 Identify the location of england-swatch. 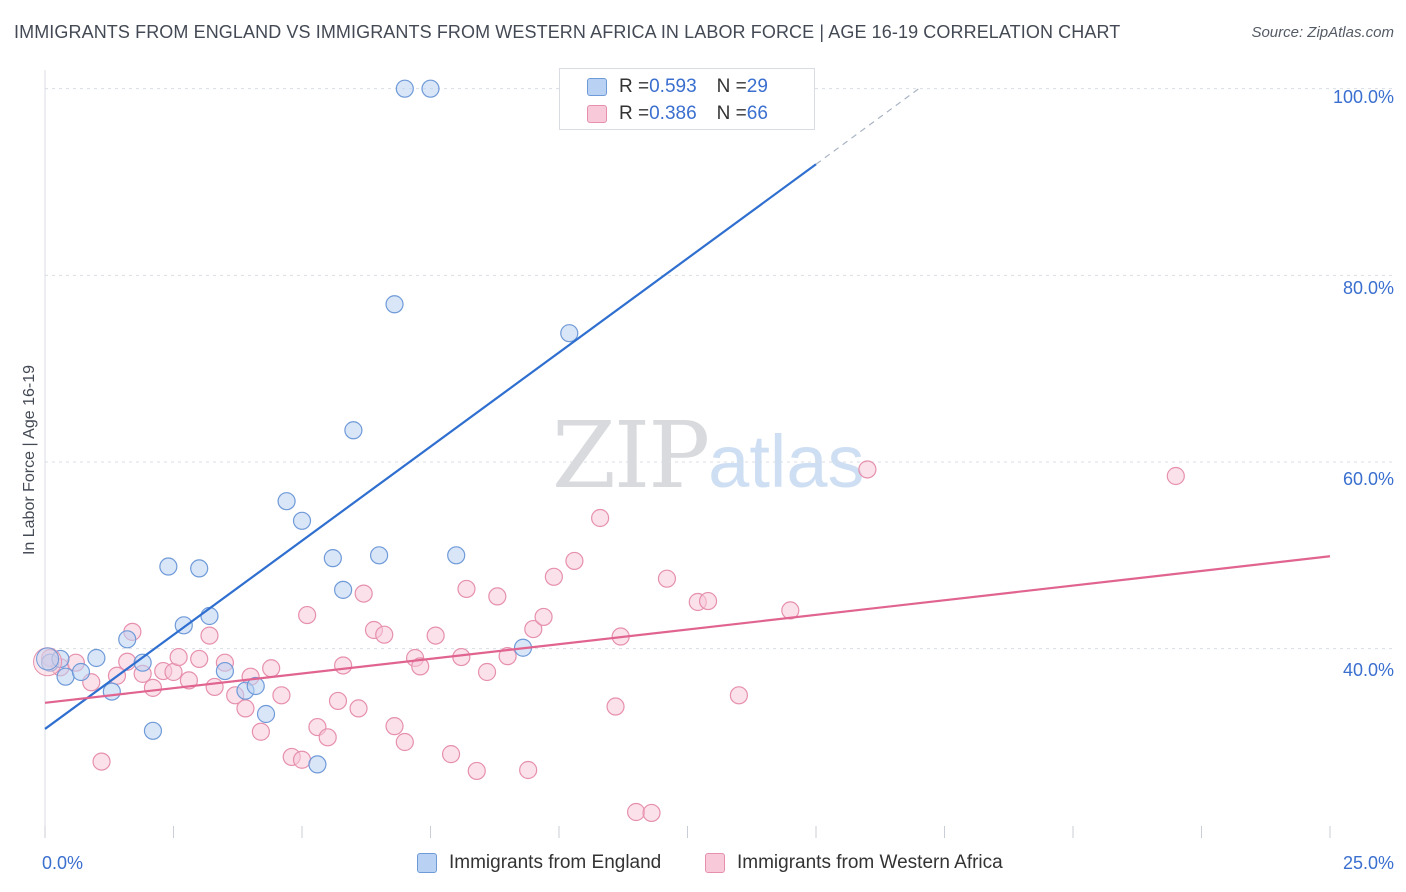
(597, 87).